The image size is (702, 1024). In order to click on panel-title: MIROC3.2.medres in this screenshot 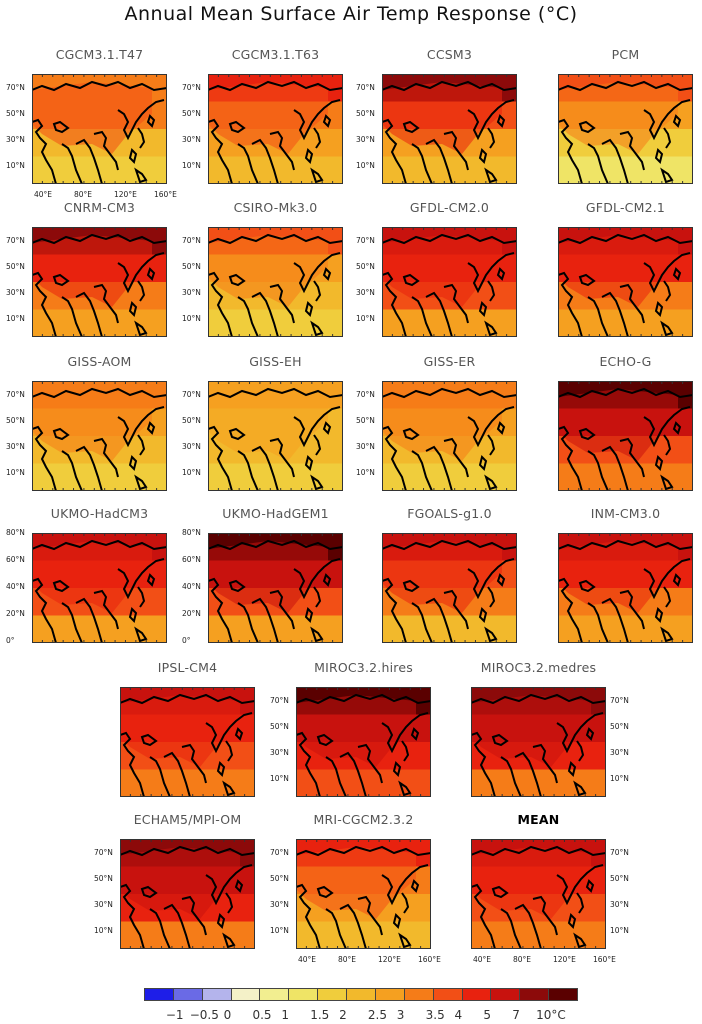, I will do `click(538, 667)`.